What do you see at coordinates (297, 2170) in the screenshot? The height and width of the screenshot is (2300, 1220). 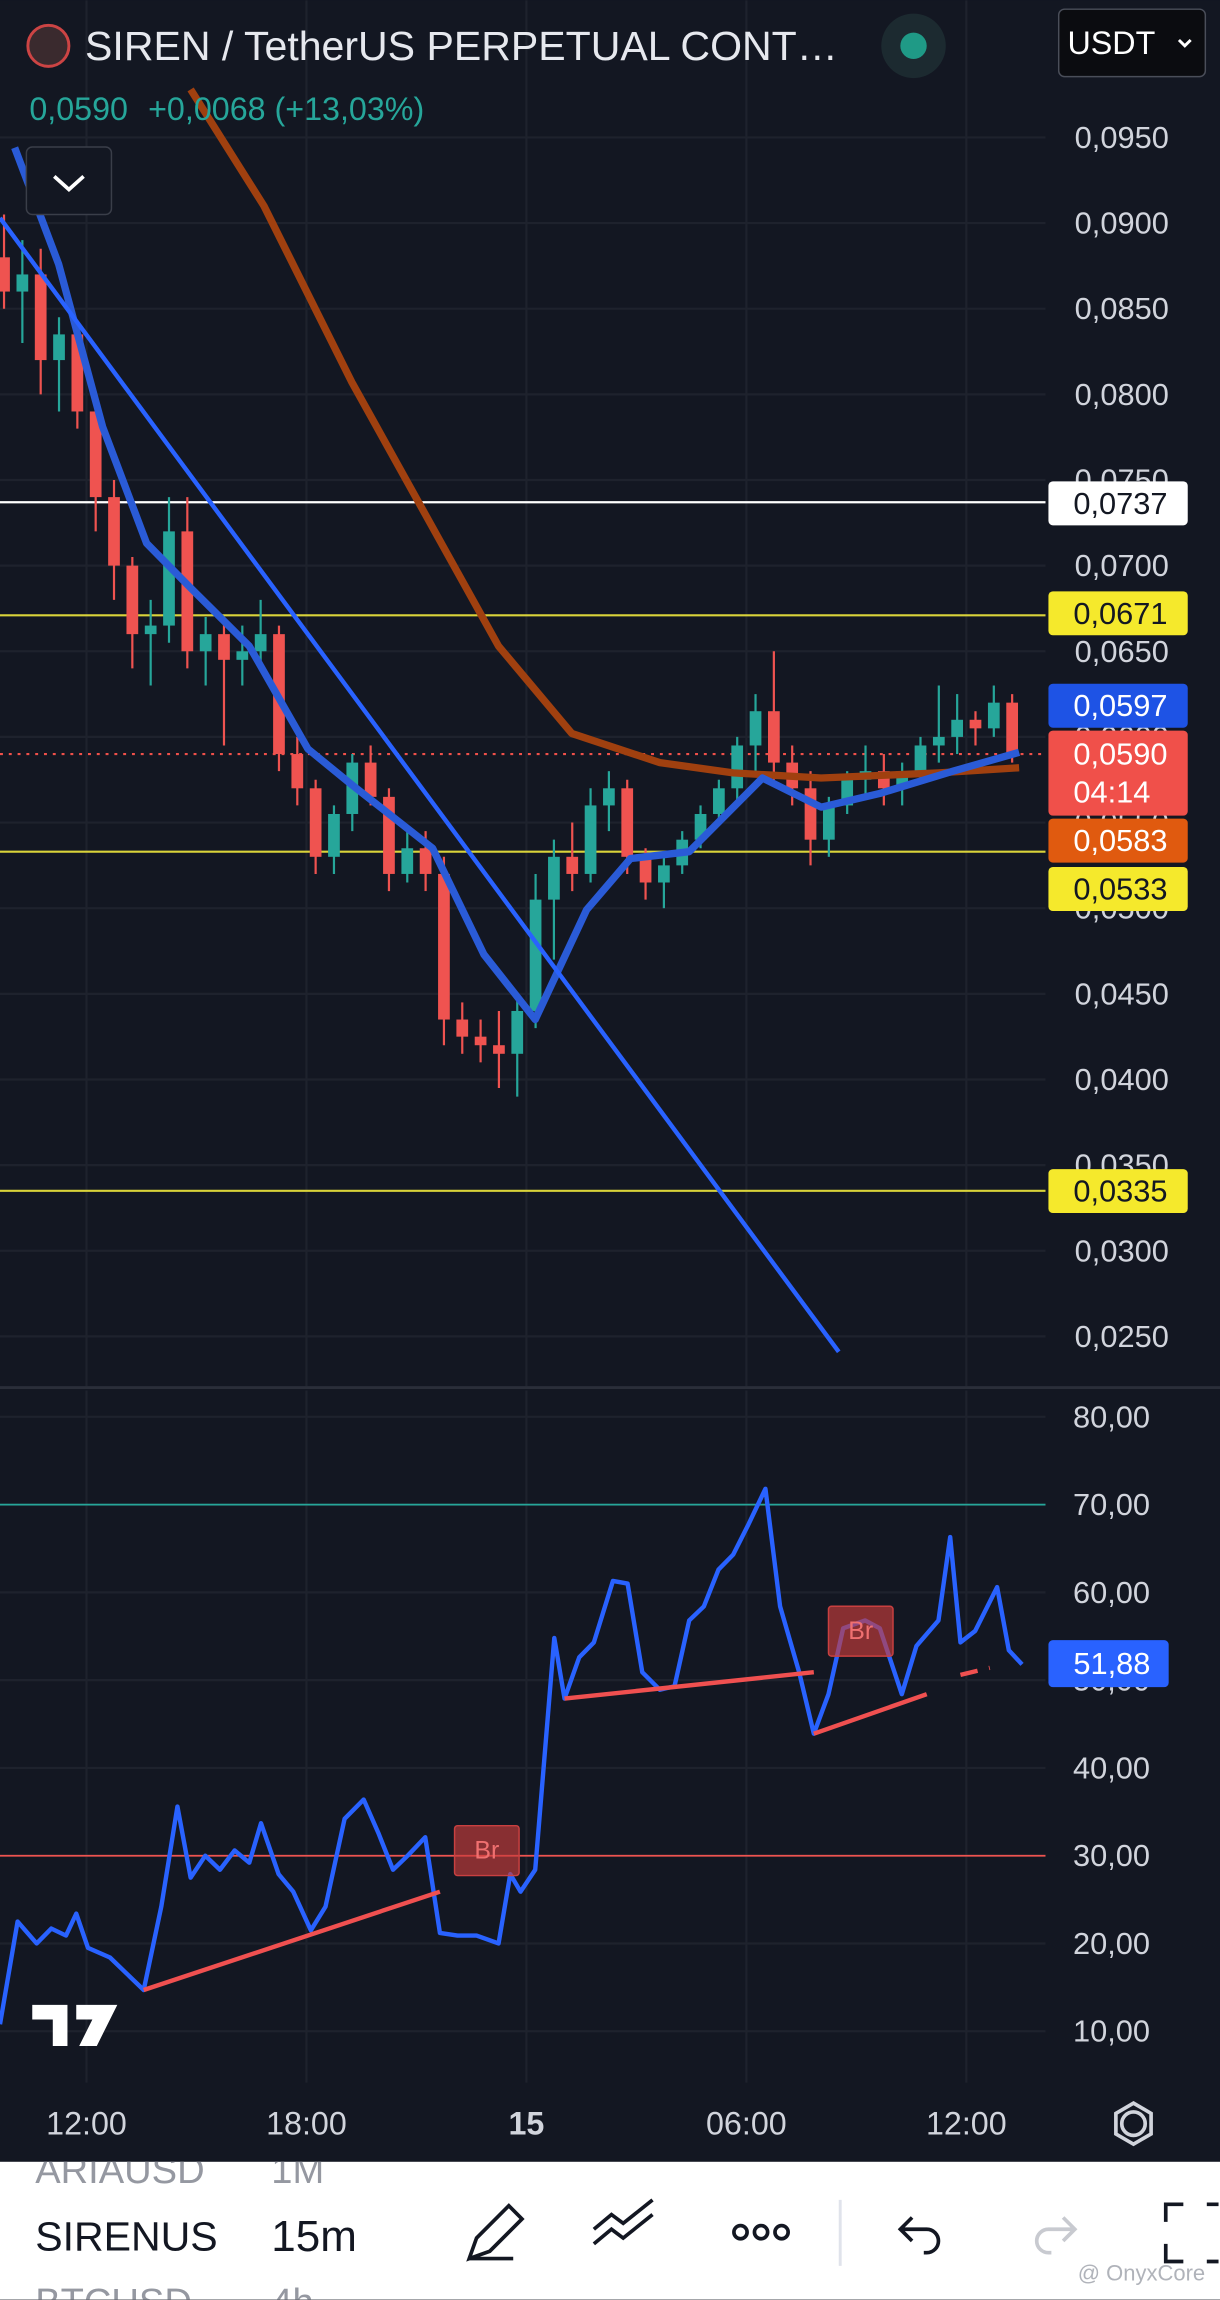 I see `symbol-interval: 1M` at bounding box center [297, 2170].